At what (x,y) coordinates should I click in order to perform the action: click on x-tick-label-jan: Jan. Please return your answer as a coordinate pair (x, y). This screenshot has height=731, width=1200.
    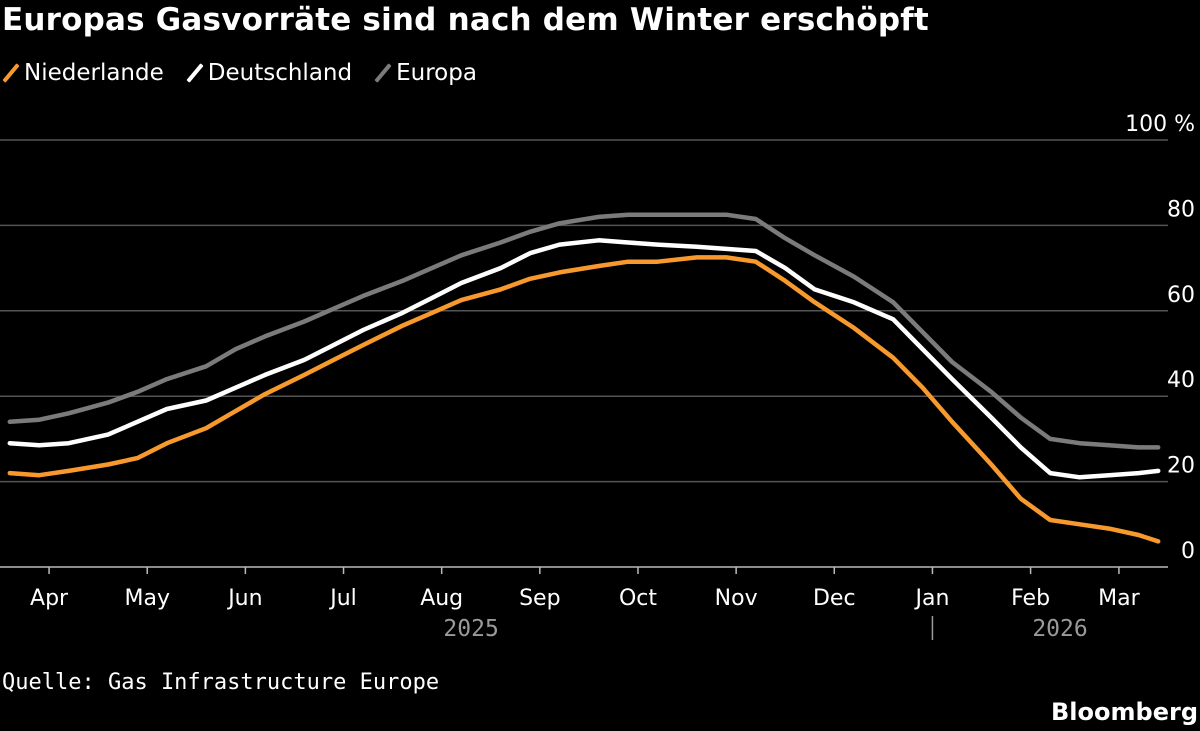
    Looking at the image, I should click on (931, 598).